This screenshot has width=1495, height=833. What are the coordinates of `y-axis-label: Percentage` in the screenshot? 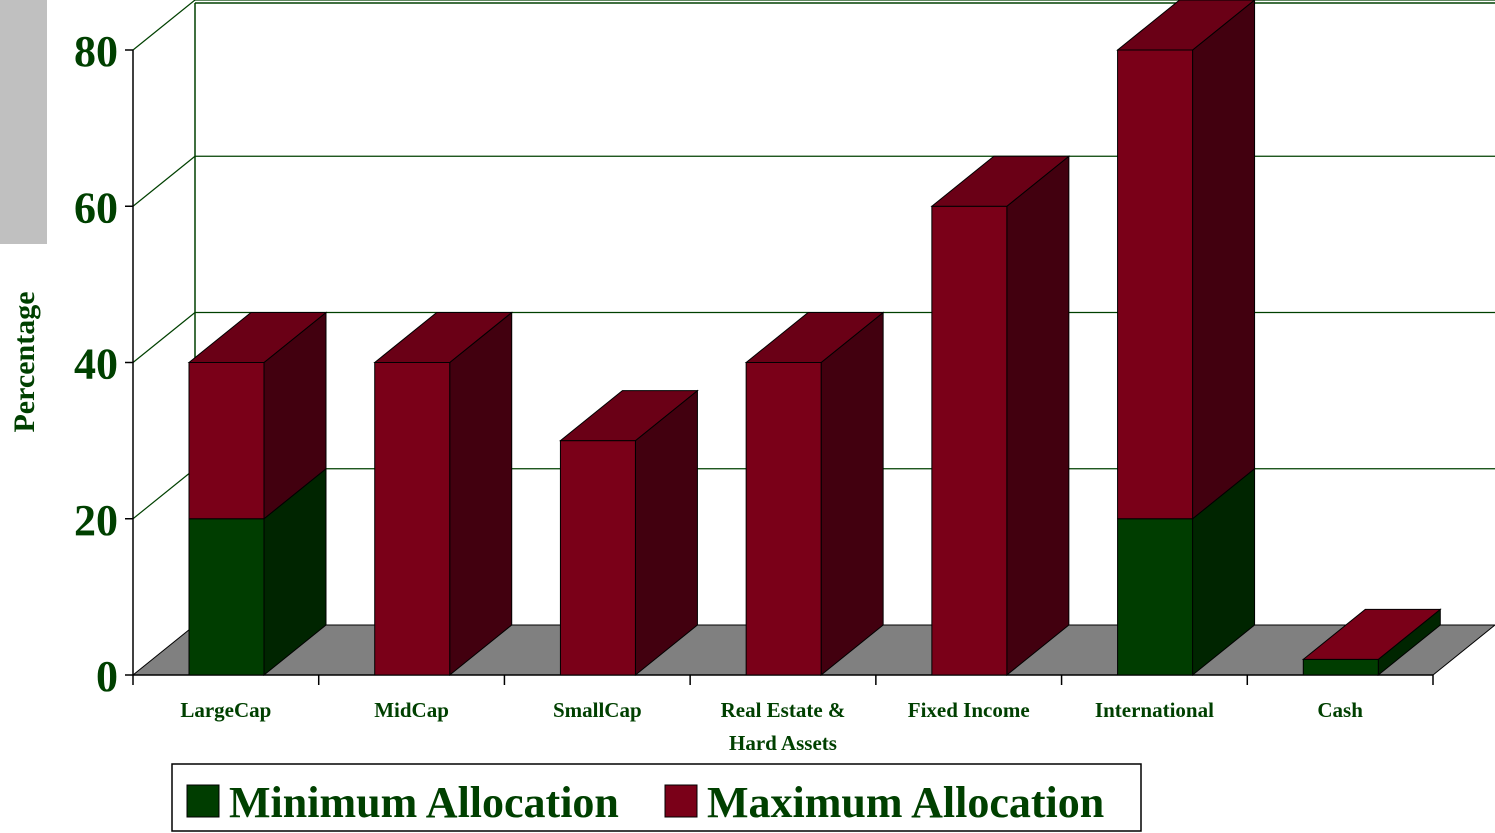 It's located at (24, 361).